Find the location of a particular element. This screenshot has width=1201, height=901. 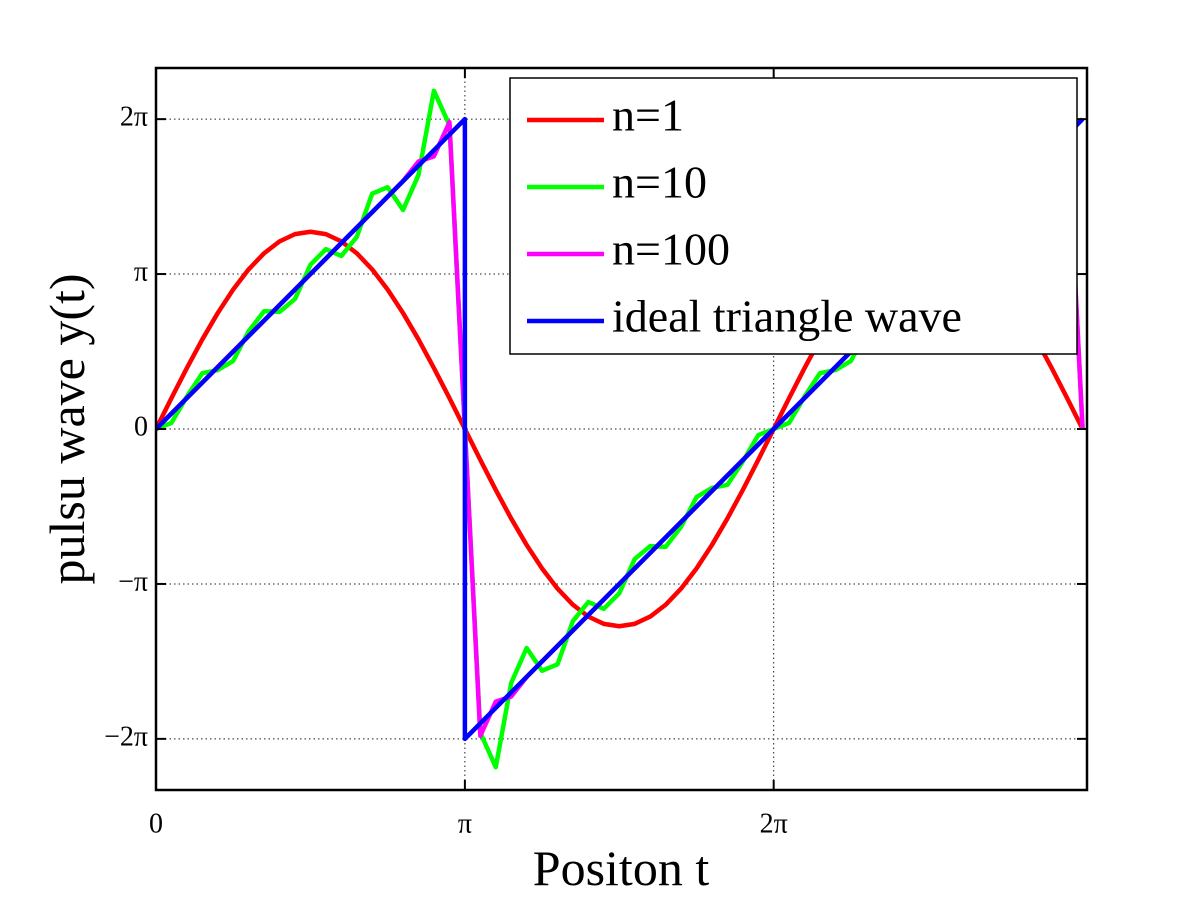

x-tick-label: 0 is located at coordinates (156, 823).